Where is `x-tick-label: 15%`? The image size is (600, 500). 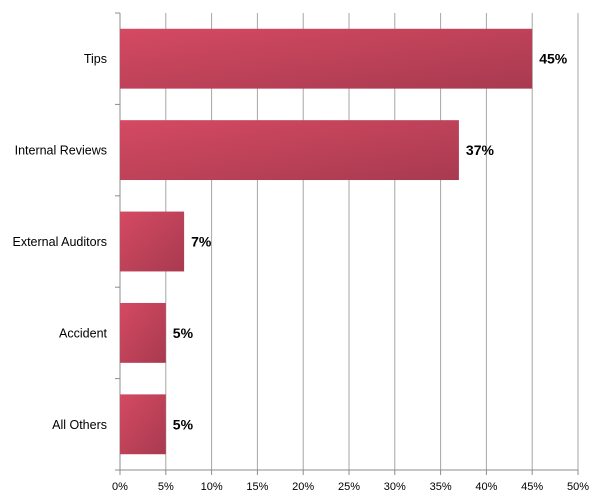
x-tick-label: 15% is located at coordinates (257, 487).